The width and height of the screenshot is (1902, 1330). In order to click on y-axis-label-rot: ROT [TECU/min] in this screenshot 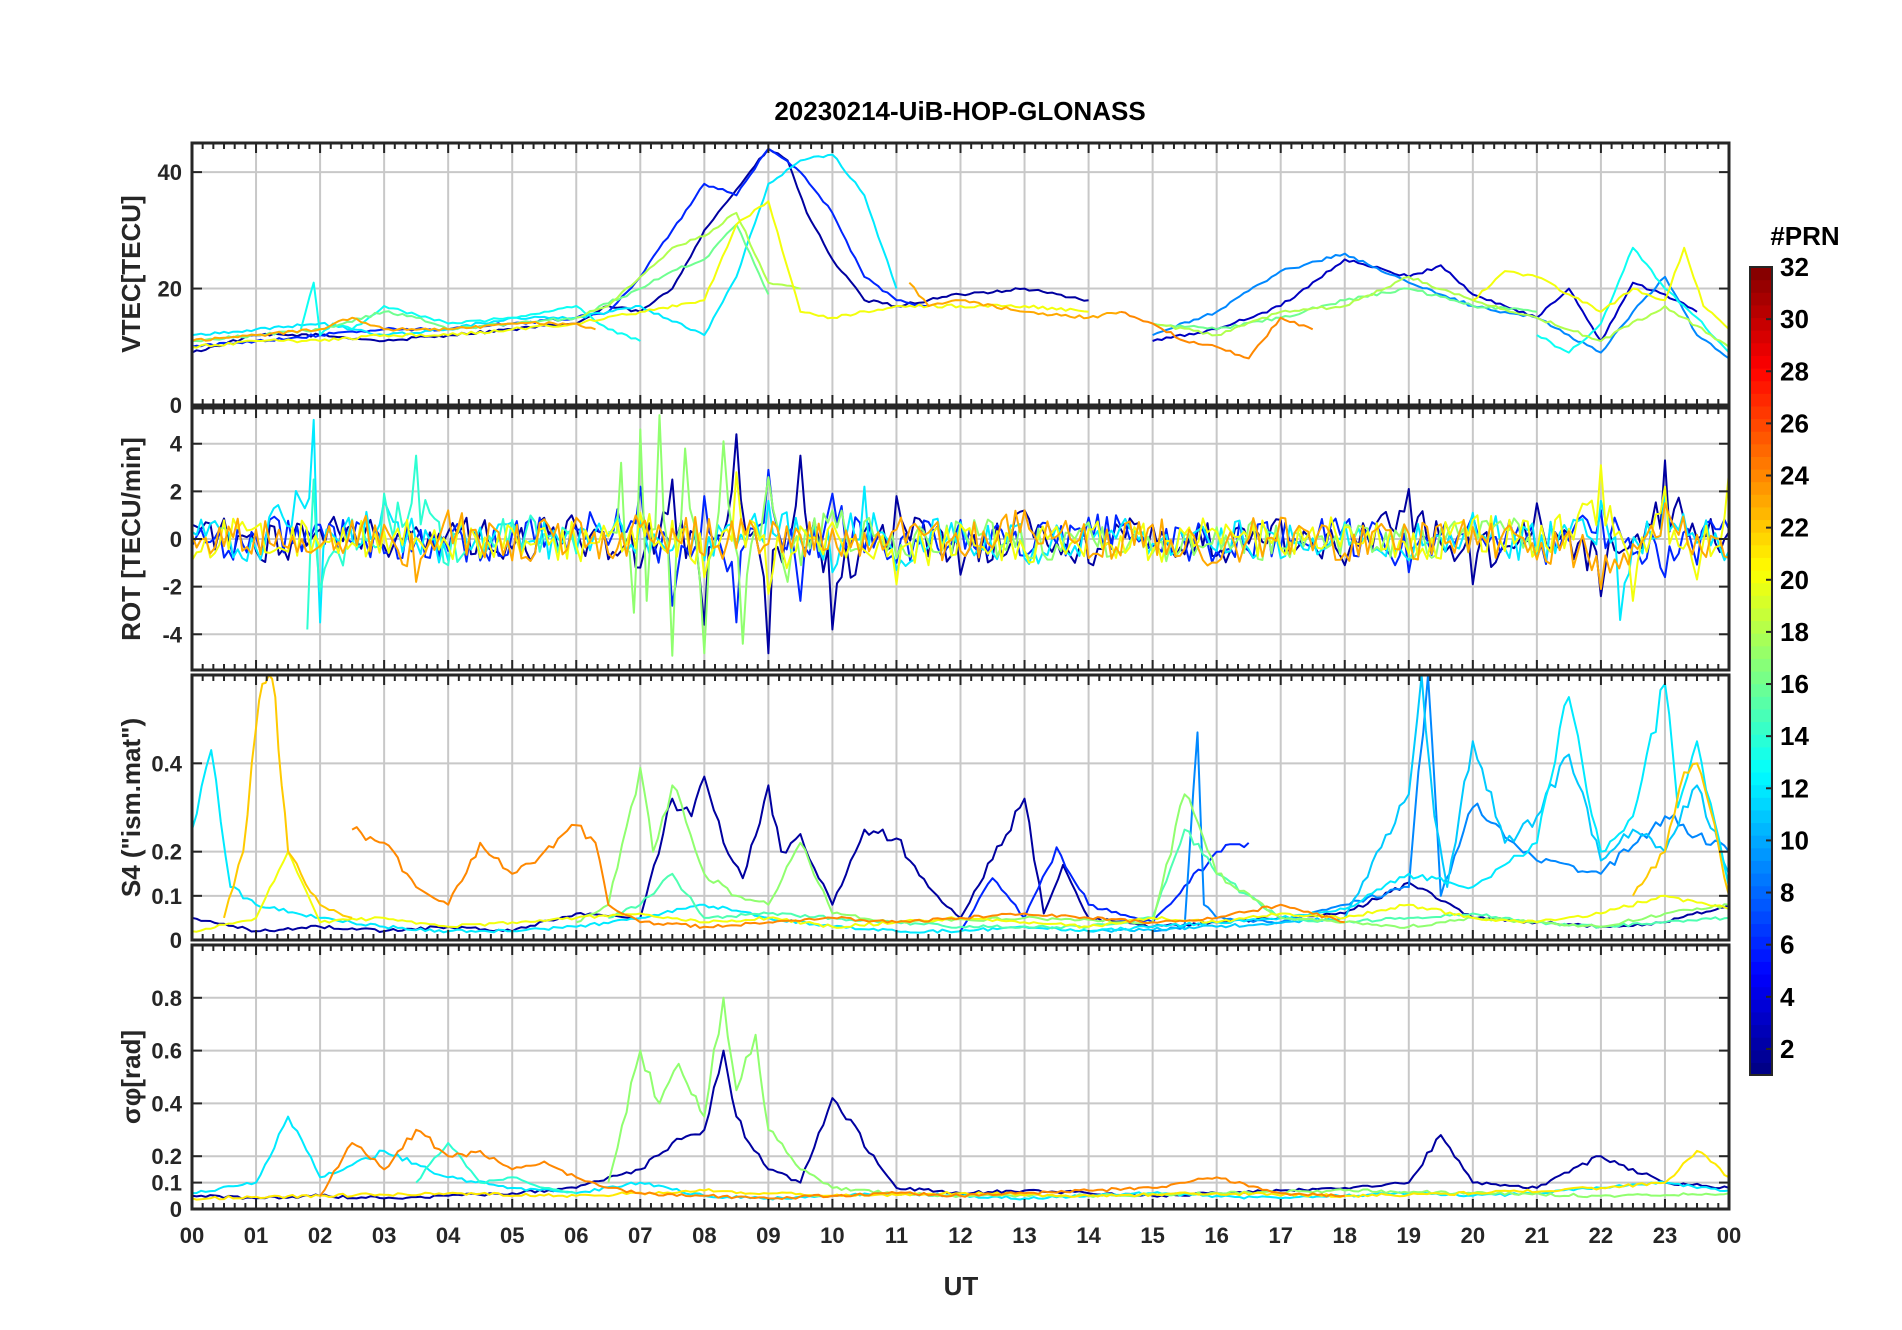, I will do `click(131, 539)`.